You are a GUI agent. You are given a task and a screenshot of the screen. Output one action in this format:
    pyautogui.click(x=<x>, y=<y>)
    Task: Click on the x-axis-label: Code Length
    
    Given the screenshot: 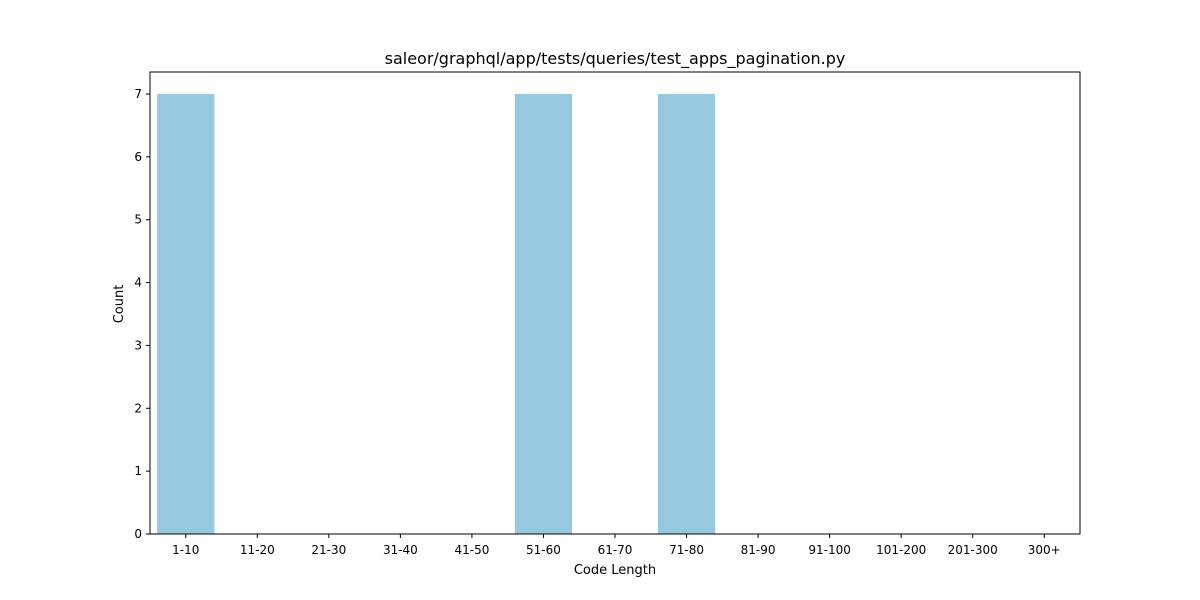 What is the action you would take?
    pyautogui.click(x=615, y=570)
    